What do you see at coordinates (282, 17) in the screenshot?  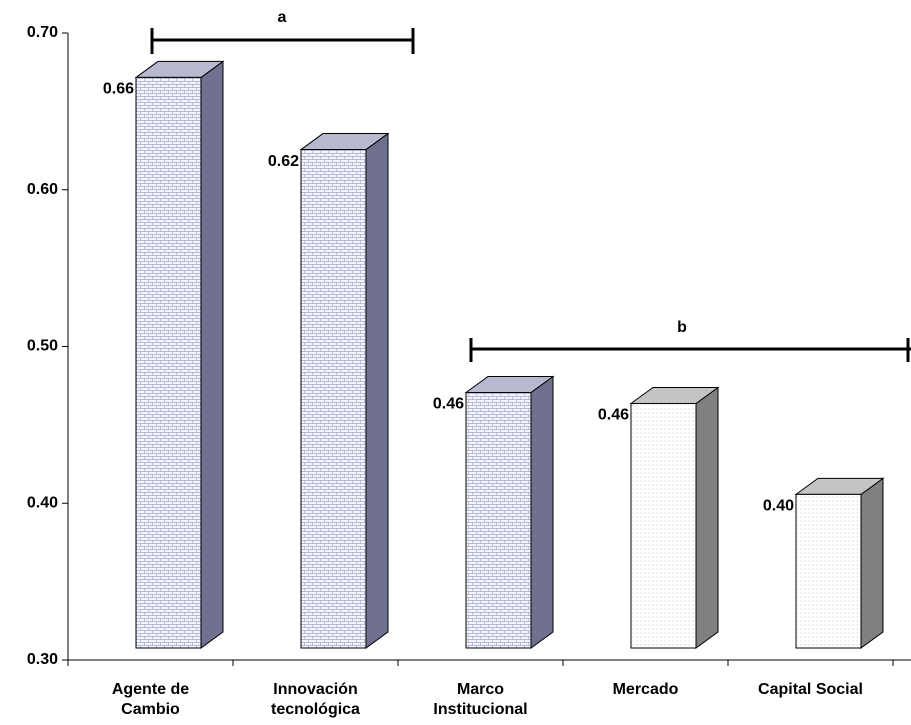 I see `annotation: a` at bounding box center [282, 17].